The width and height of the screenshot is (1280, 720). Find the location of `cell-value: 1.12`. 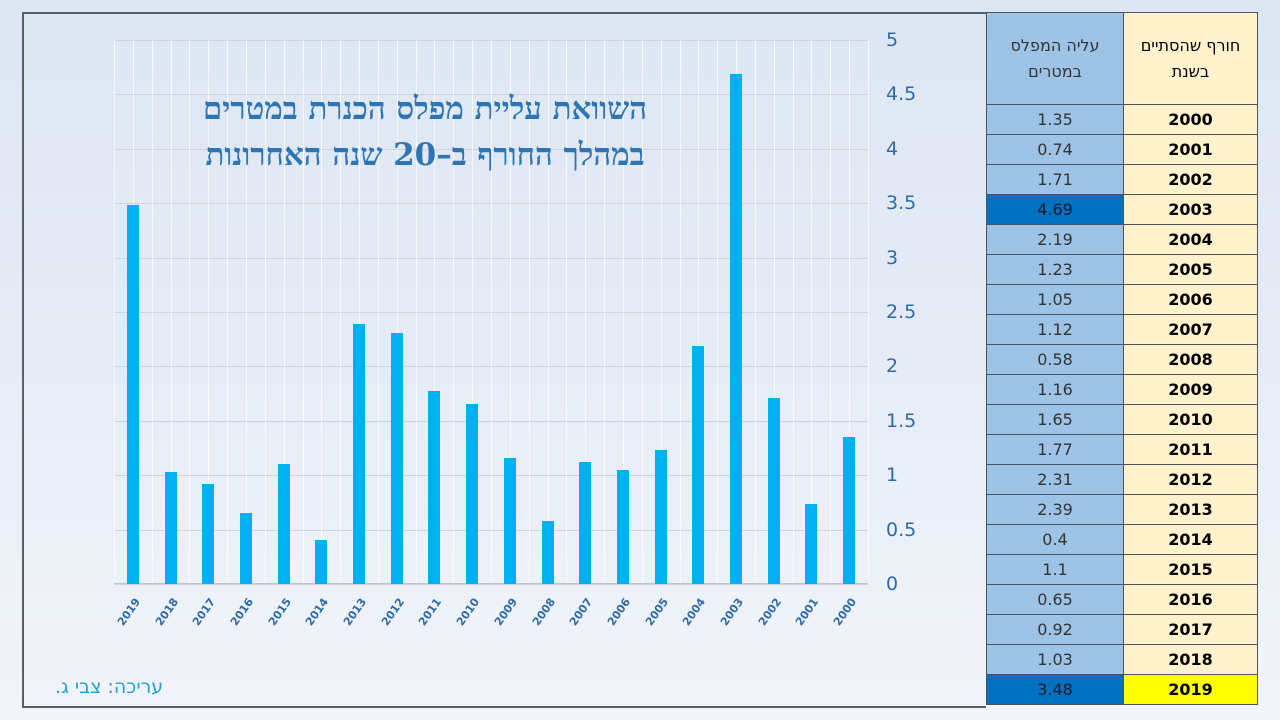

cell-value: 1.12 is located at coordinates (1055, 329).